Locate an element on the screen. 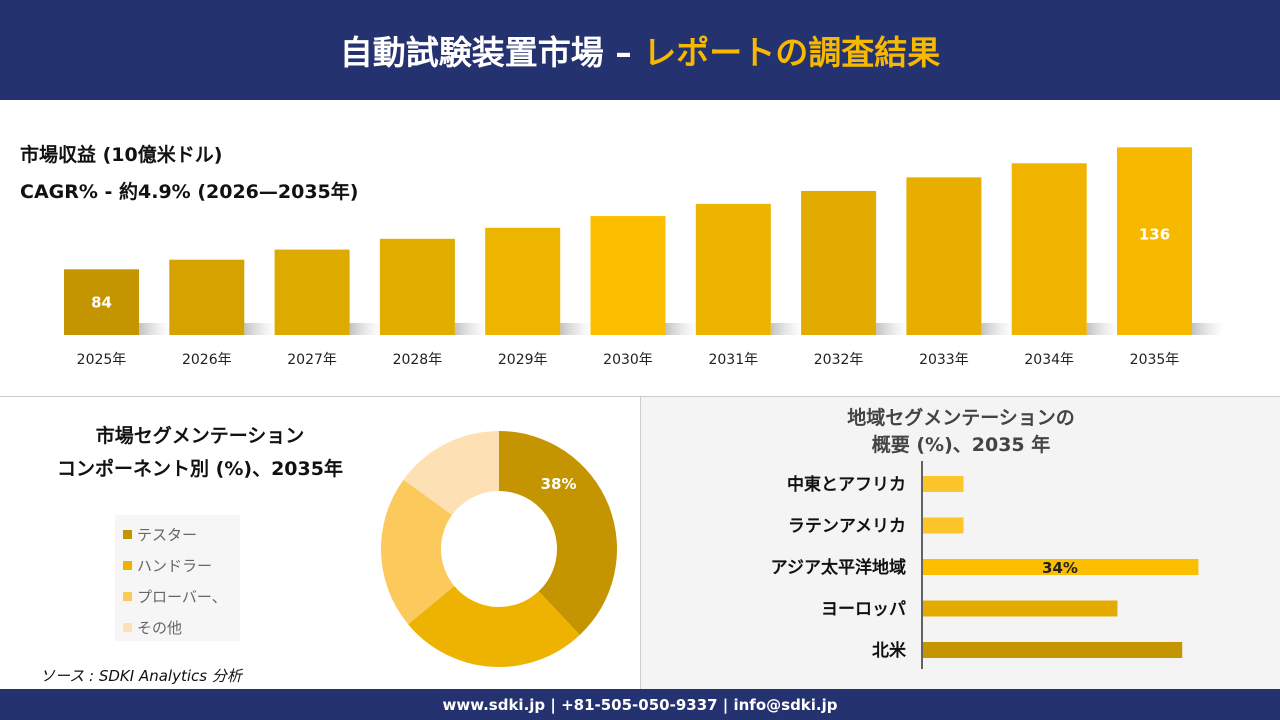 The image size is (1280, 720). title-accent: レポートの調査結果 is located at coordinates (792, 52).